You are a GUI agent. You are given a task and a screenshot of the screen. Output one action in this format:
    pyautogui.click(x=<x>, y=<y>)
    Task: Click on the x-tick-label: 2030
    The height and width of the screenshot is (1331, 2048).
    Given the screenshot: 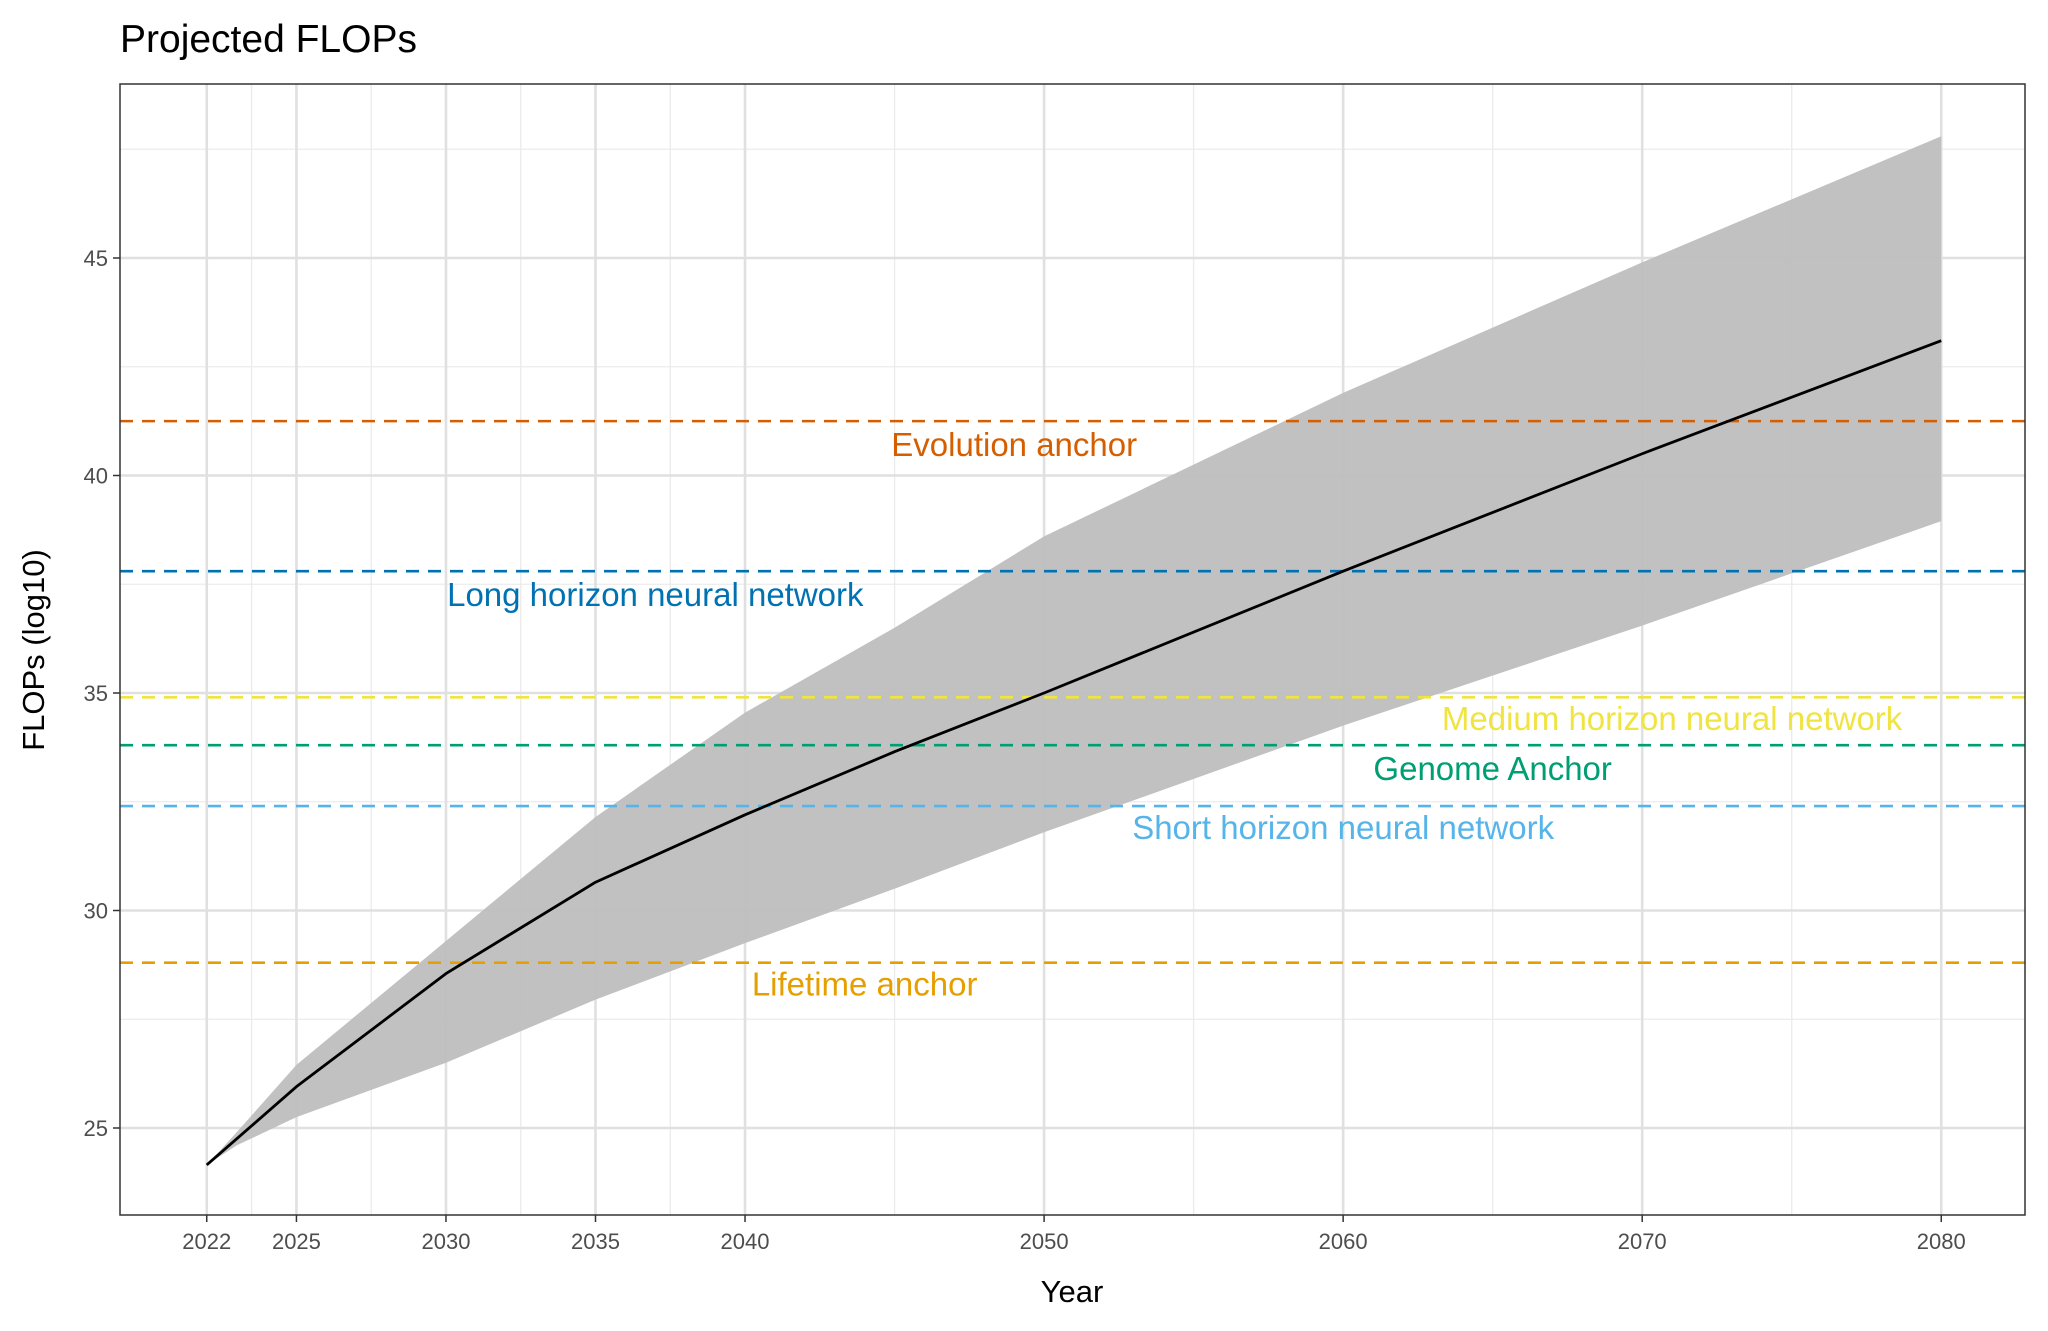 What is the action you would take?
    pyautogui.click(x=445, y=1241)
    